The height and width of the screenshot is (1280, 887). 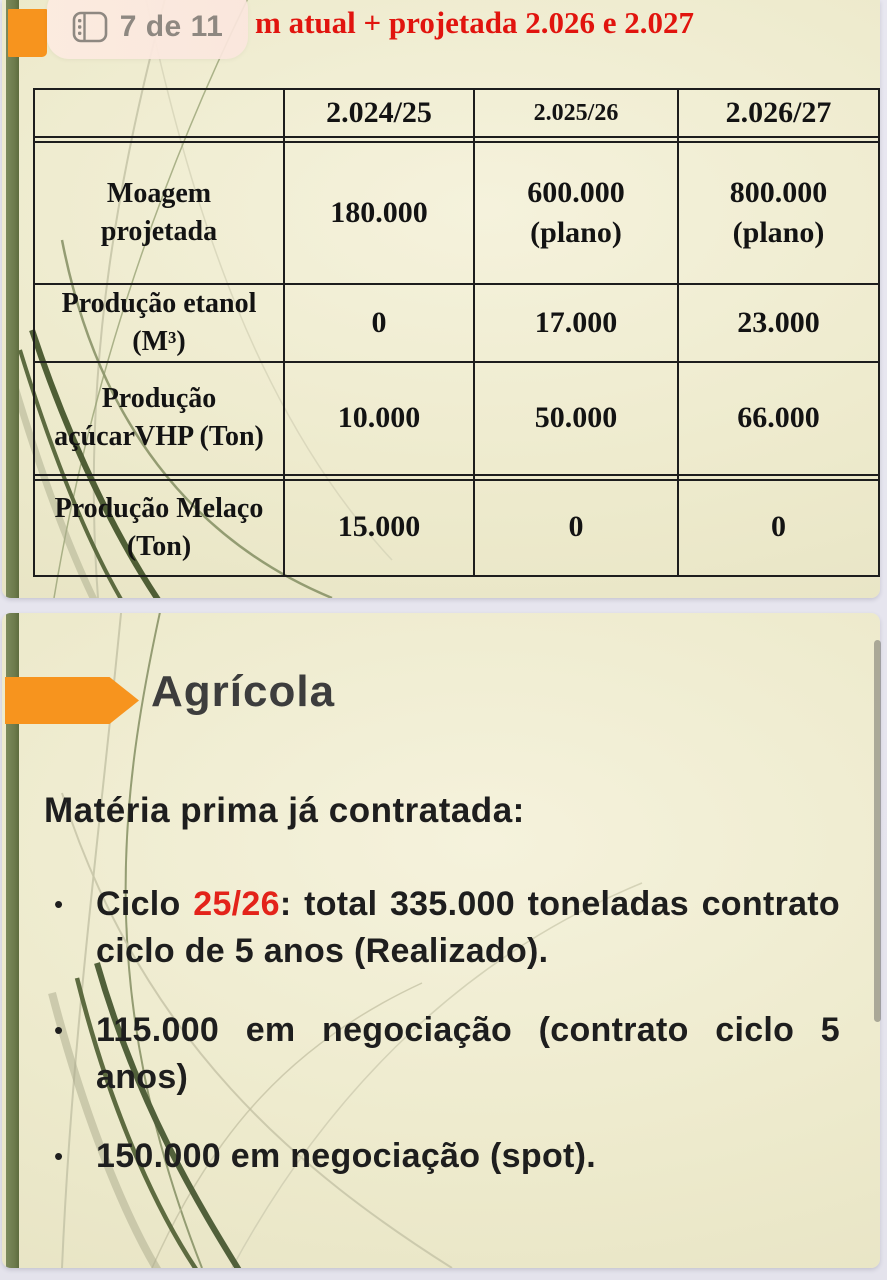 I want to click on cell-value: 600.000 (plano), so click(x=576, y=213).